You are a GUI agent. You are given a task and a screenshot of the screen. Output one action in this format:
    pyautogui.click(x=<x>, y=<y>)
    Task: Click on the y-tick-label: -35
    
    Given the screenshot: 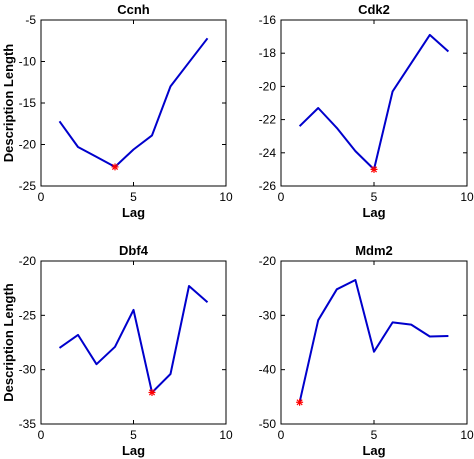 What is the action you would take?
    pyautogui.click(x=28, y=424)
    